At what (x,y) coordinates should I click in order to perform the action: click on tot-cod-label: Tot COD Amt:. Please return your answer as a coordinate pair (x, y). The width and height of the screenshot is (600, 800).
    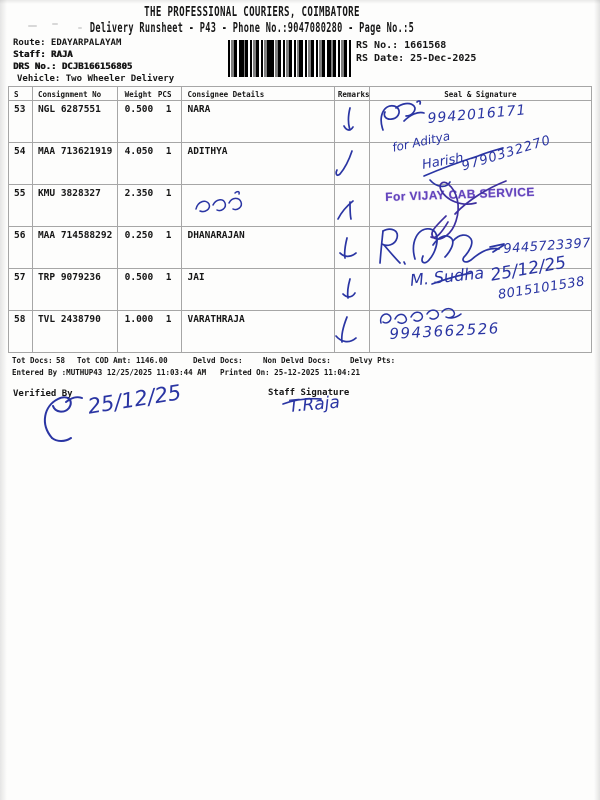
    Looking at the image, I should click on (104, 360).